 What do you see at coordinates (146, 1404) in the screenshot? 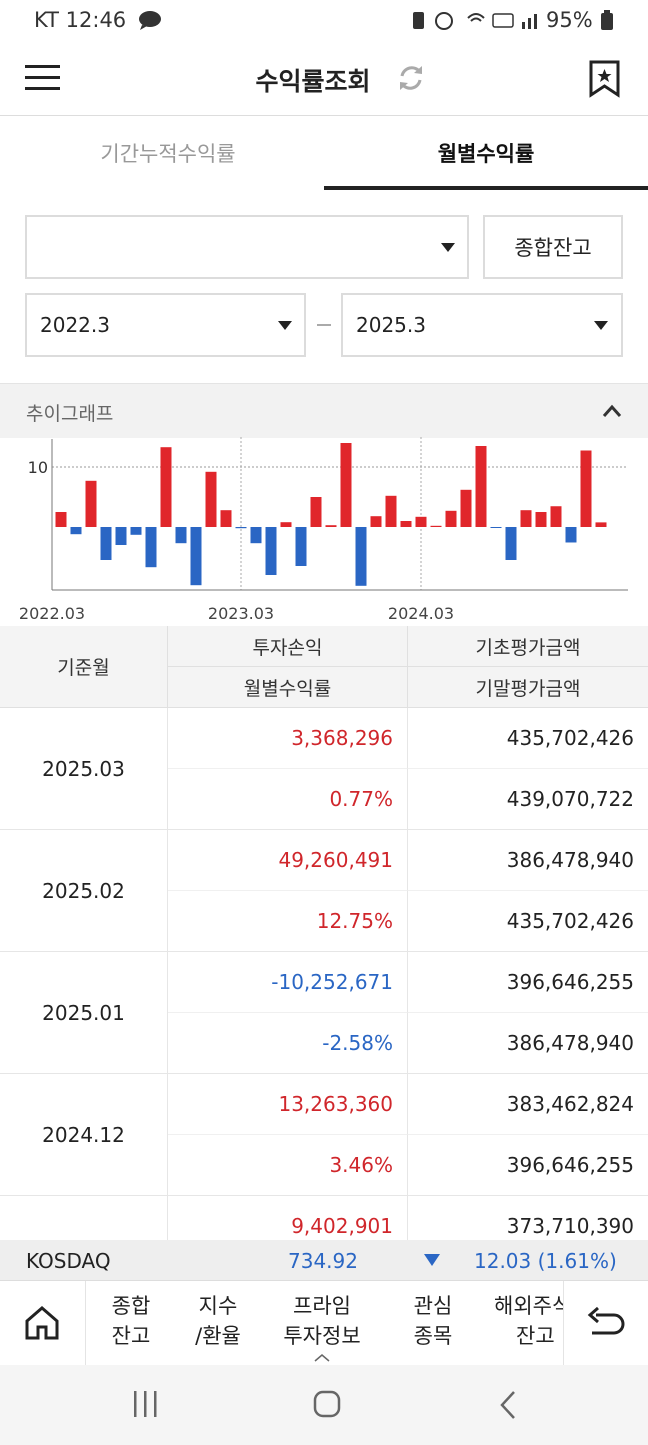
I see `recents-button` at bounding box center [146, 1404].